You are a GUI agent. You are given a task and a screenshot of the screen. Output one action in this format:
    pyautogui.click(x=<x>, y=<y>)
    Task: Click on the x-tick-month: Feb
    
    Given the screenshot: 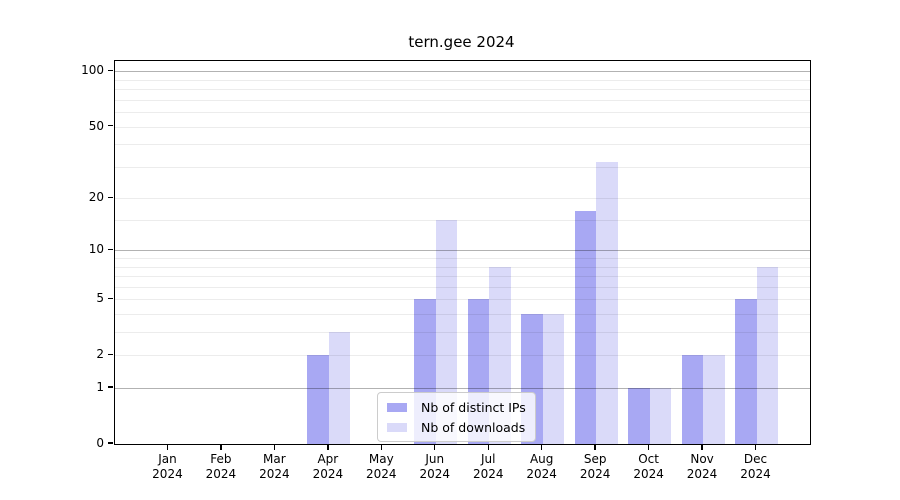 What is the action you would take?
    pyautogui.click(x=221, y=459)
    